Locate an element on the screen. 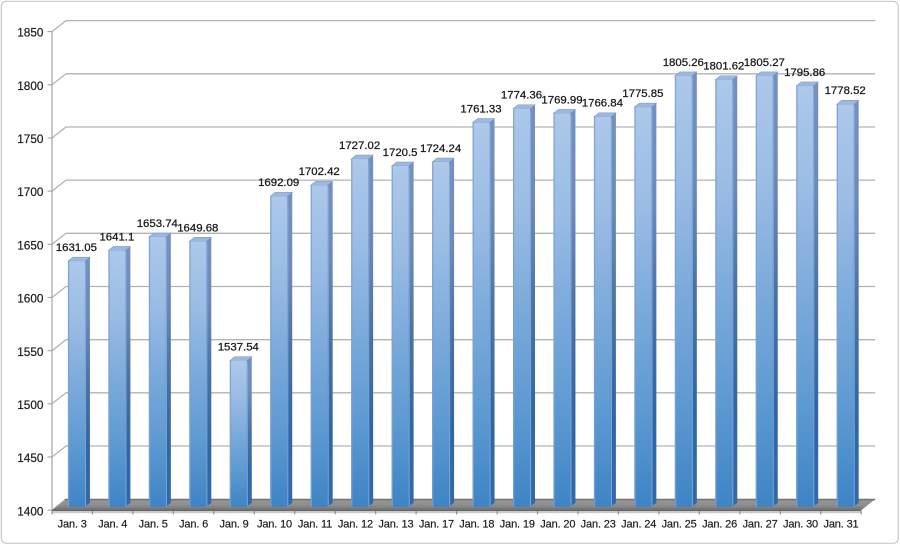  svg-text: 1766.84 is located at coordinates (602, 104).